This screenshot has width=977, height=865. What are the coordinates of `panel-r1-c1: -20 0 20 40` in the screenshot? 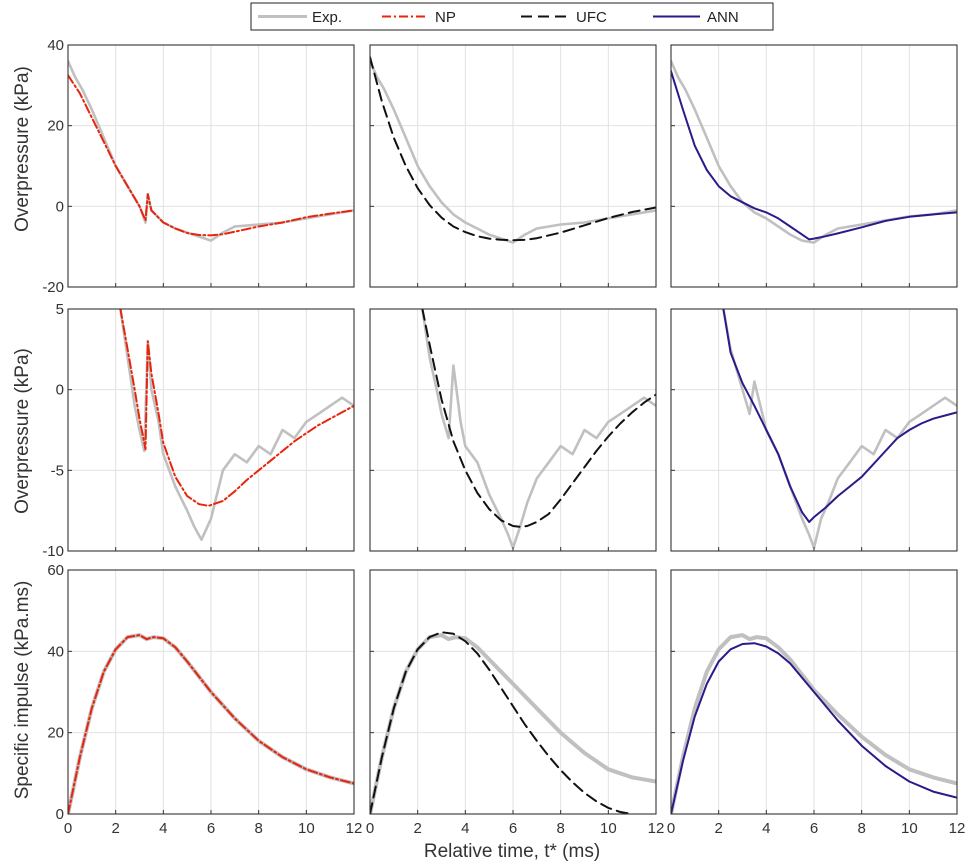 It's located at (198, 166).